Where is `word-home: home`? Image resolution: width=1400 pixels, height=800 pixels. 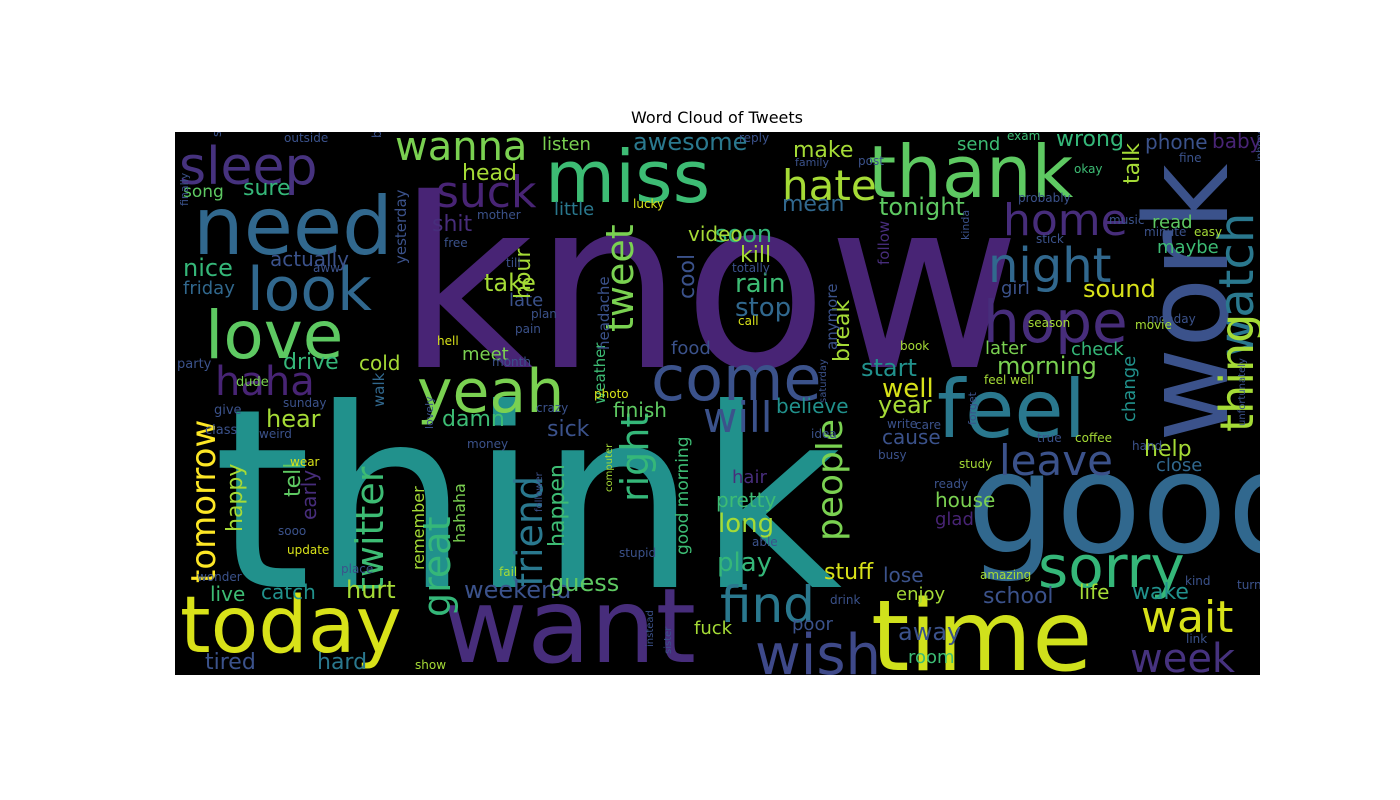
word-home: home is located at coordinates (1065, 220).